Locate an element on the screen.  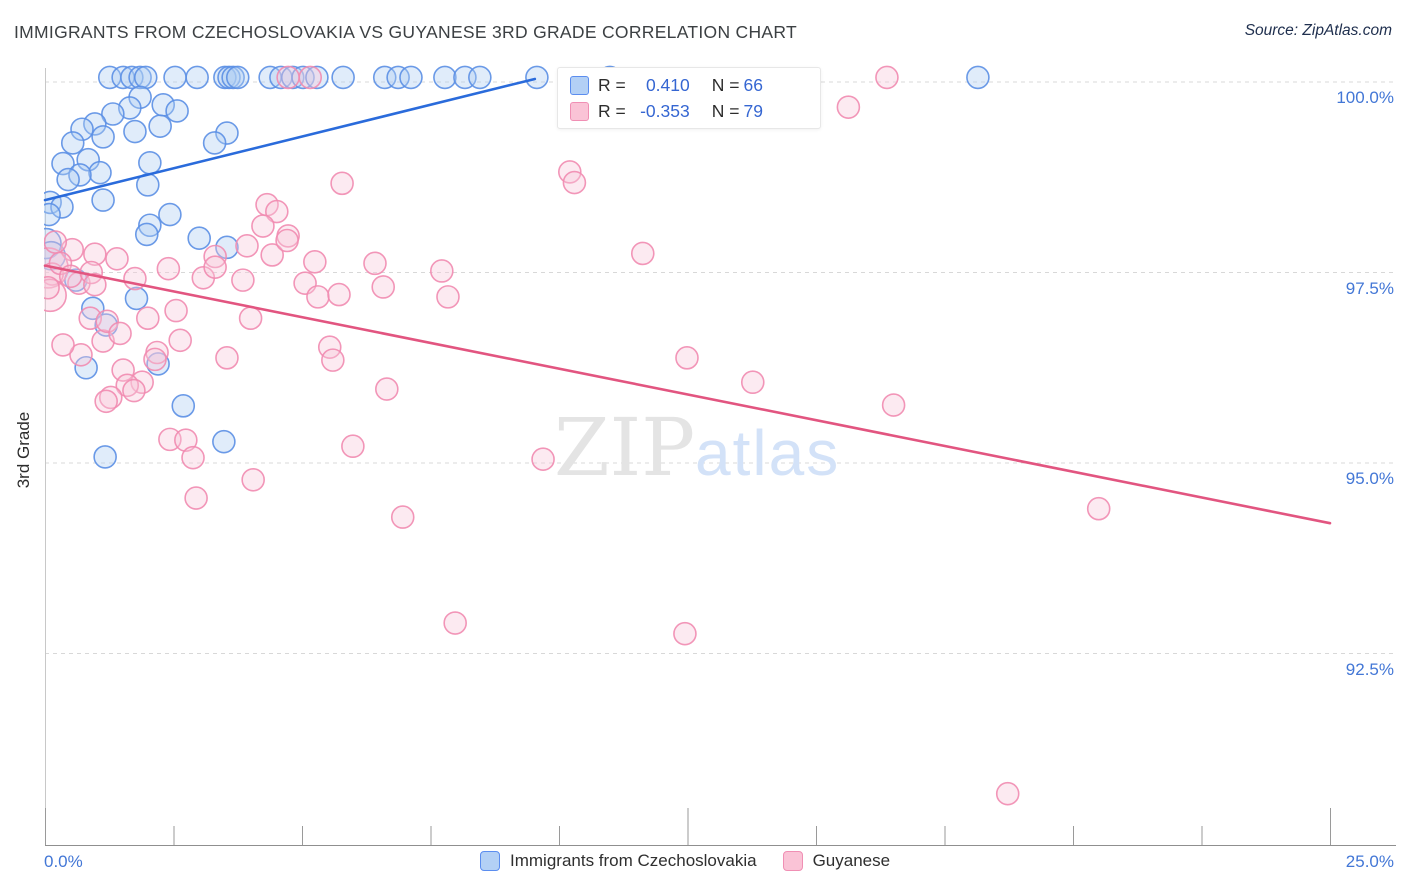
series-legend: Immigrants from Czechoslovakia Guyanese is located at coordinates (685, 861).